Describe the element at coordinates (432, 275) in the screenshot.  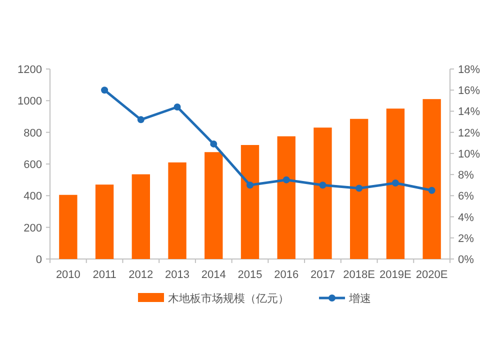
I see `x-tick-label: 2020E` at that location.